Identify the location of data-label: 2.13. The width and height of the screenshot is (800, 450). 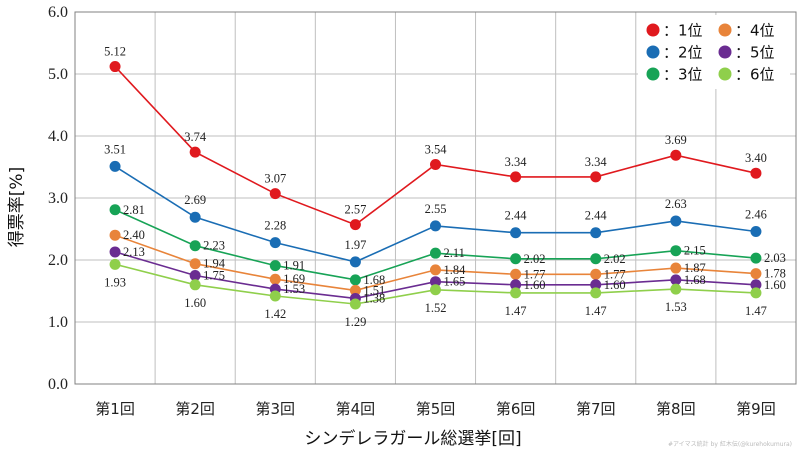
(134, 252).